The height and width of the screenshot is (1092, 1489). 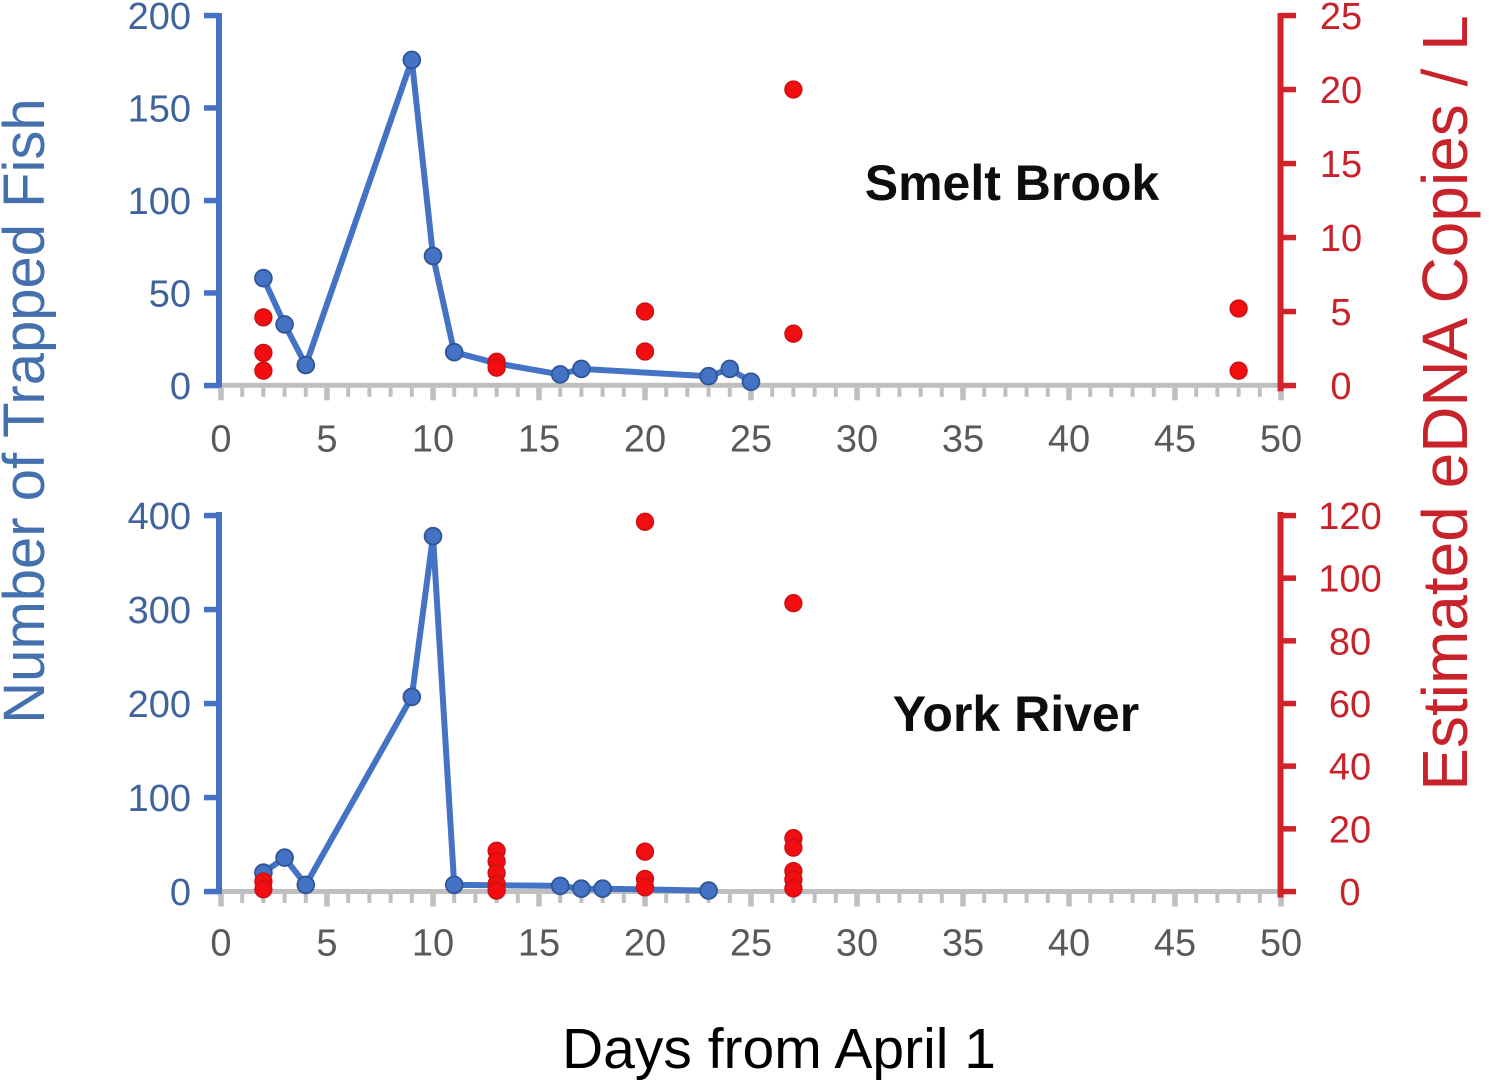 I want to click on svg-text: 80, so click(x=1350, y=642).